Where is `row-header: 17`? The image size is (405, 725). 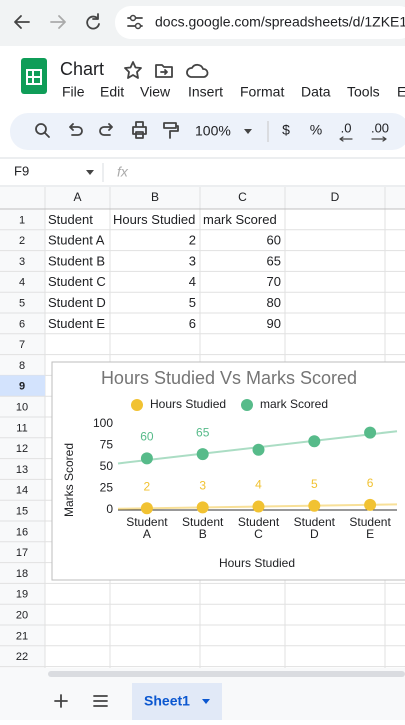
row-header: 17 is located at coordinates (22, 553).